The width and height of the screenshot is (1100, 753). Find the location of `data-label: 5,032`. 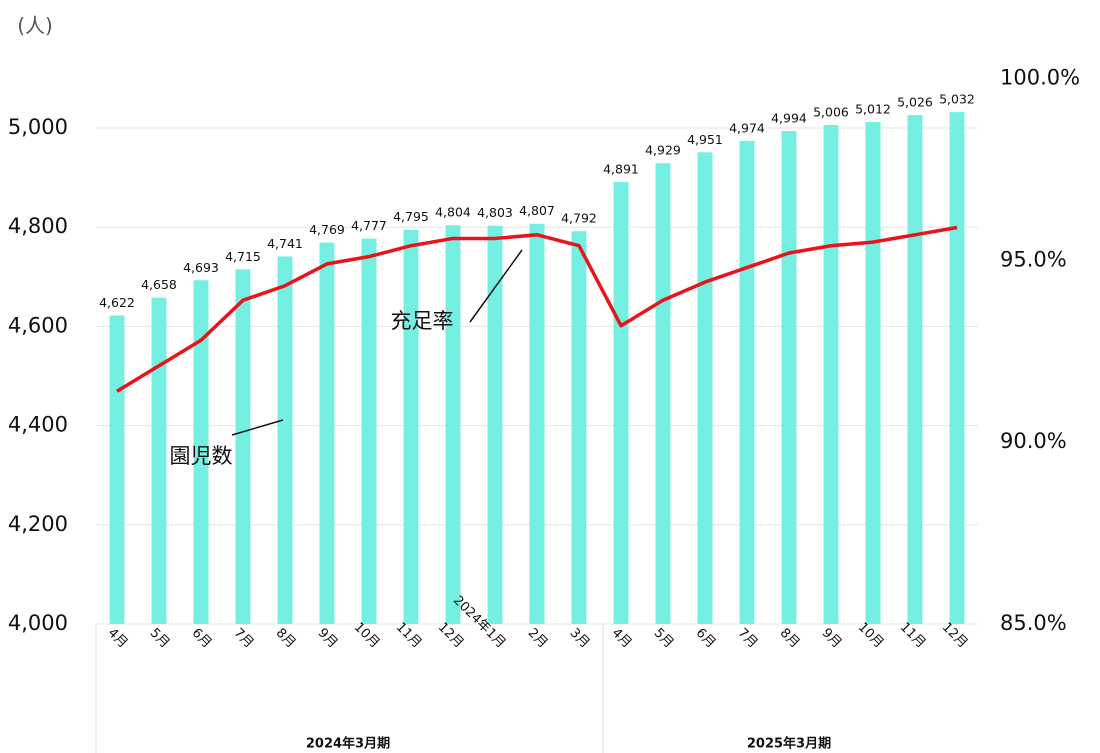

data-label: 5,032 is located at coordinates (957, 99).